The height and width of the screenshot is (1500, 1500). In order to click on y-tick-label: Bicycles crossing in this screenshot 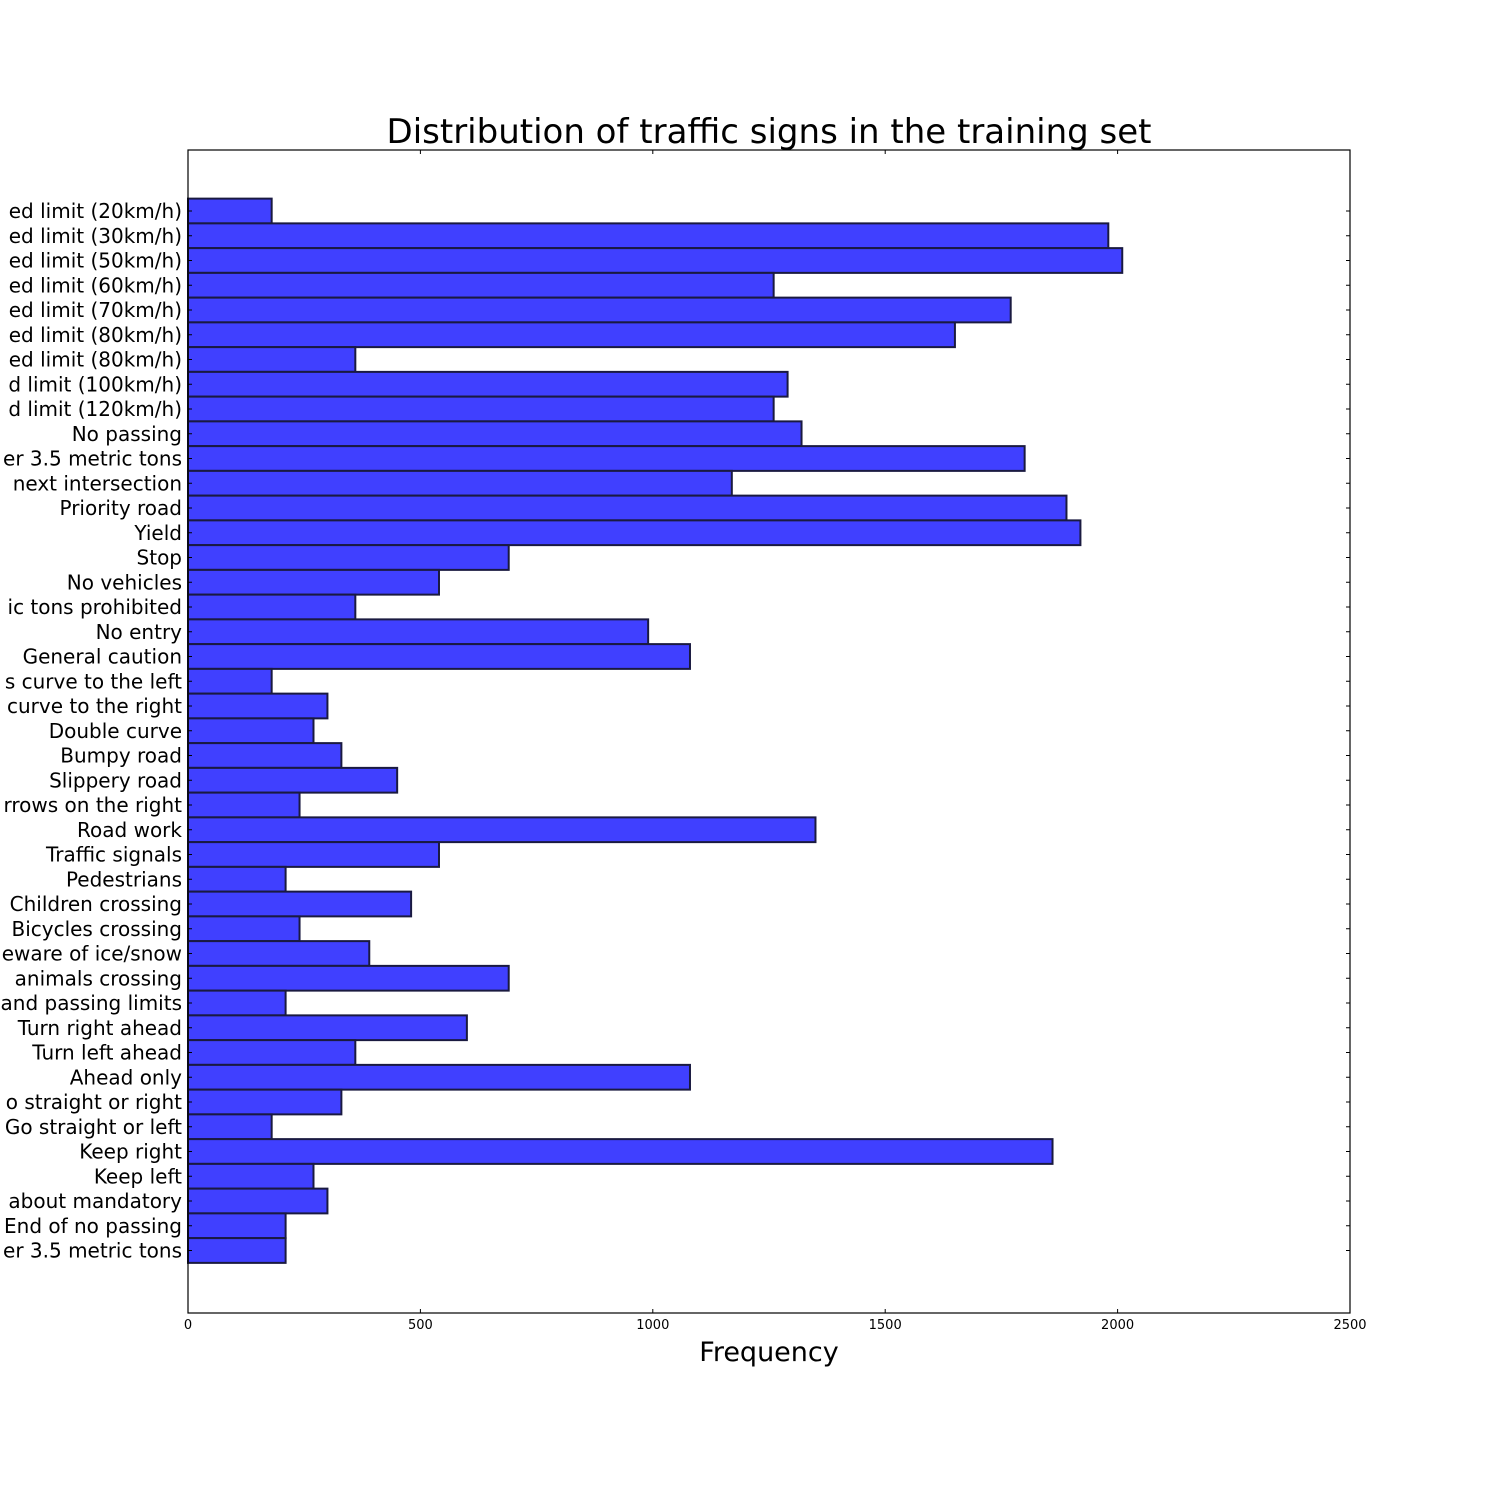, I will do `click(96, 929)`.